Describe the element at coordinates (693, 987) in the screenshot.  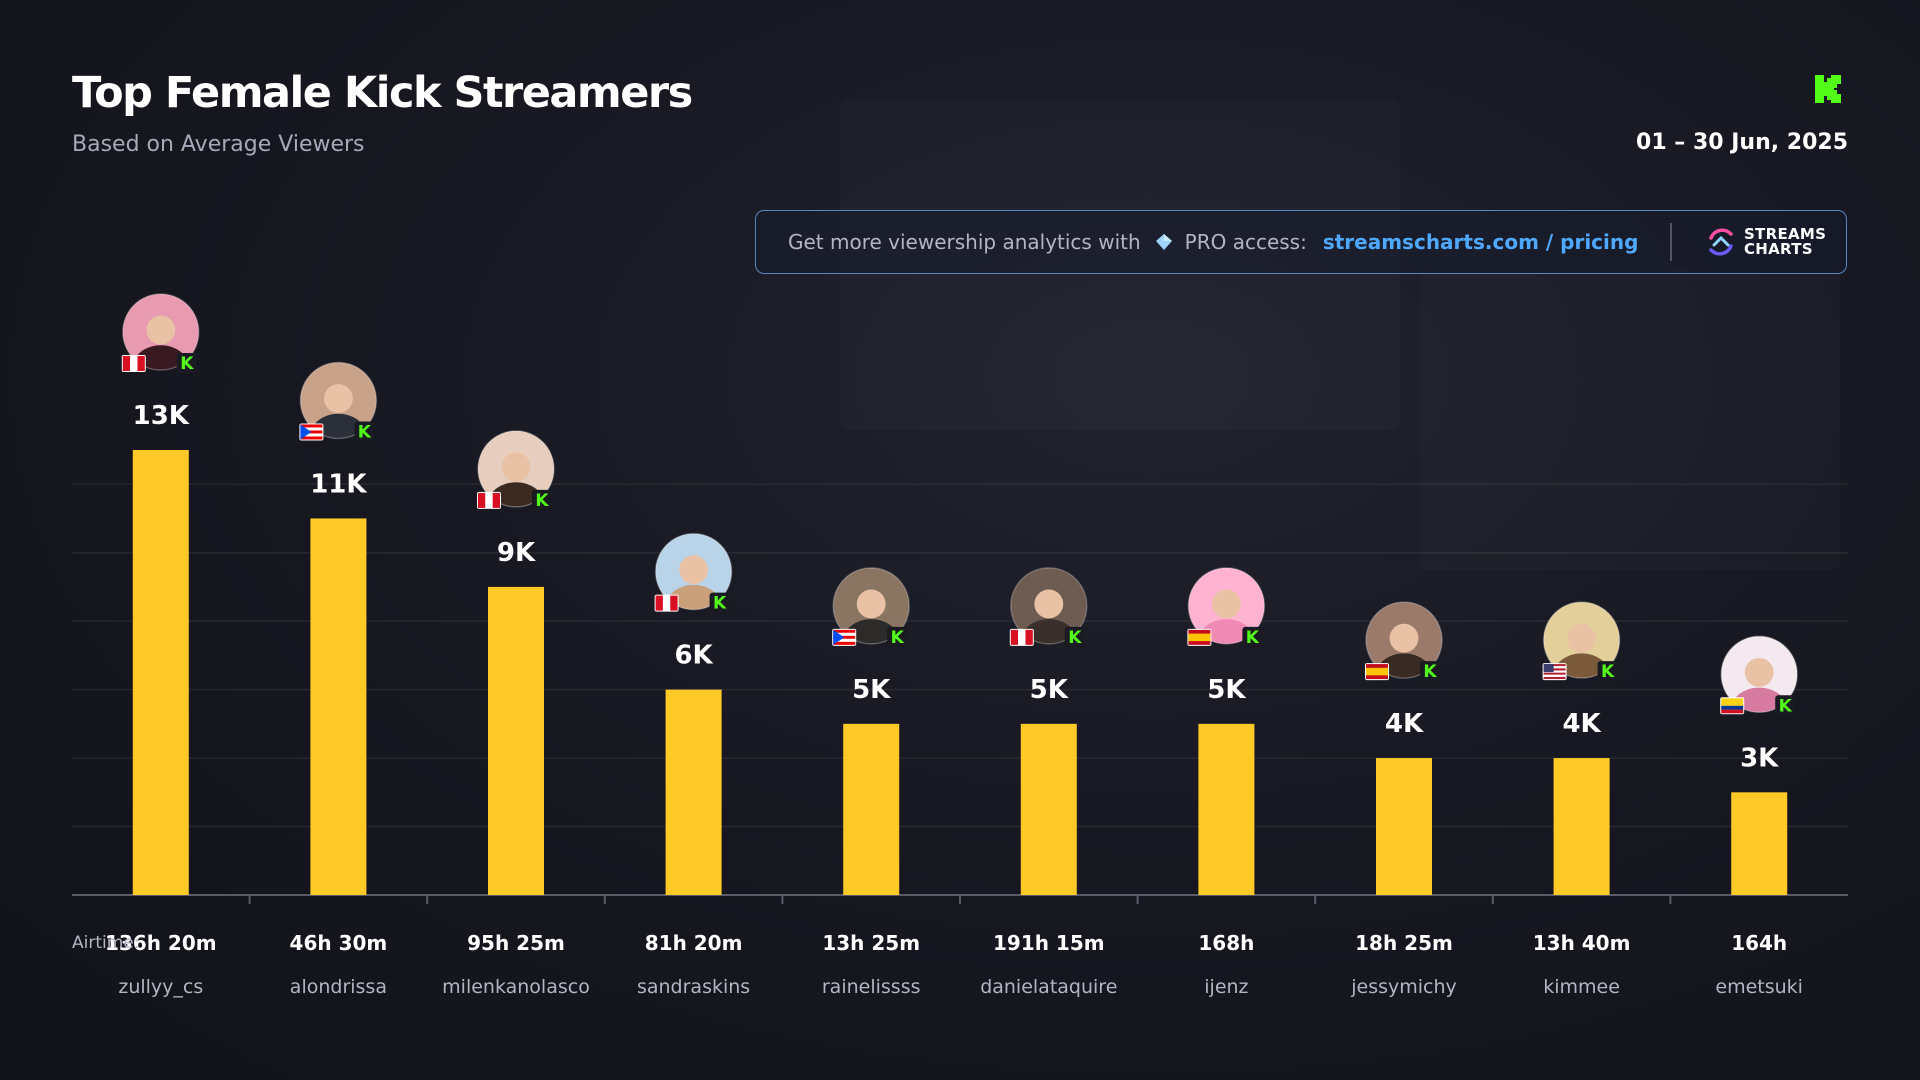
I see `streamer-name: sandraskins` at that location.